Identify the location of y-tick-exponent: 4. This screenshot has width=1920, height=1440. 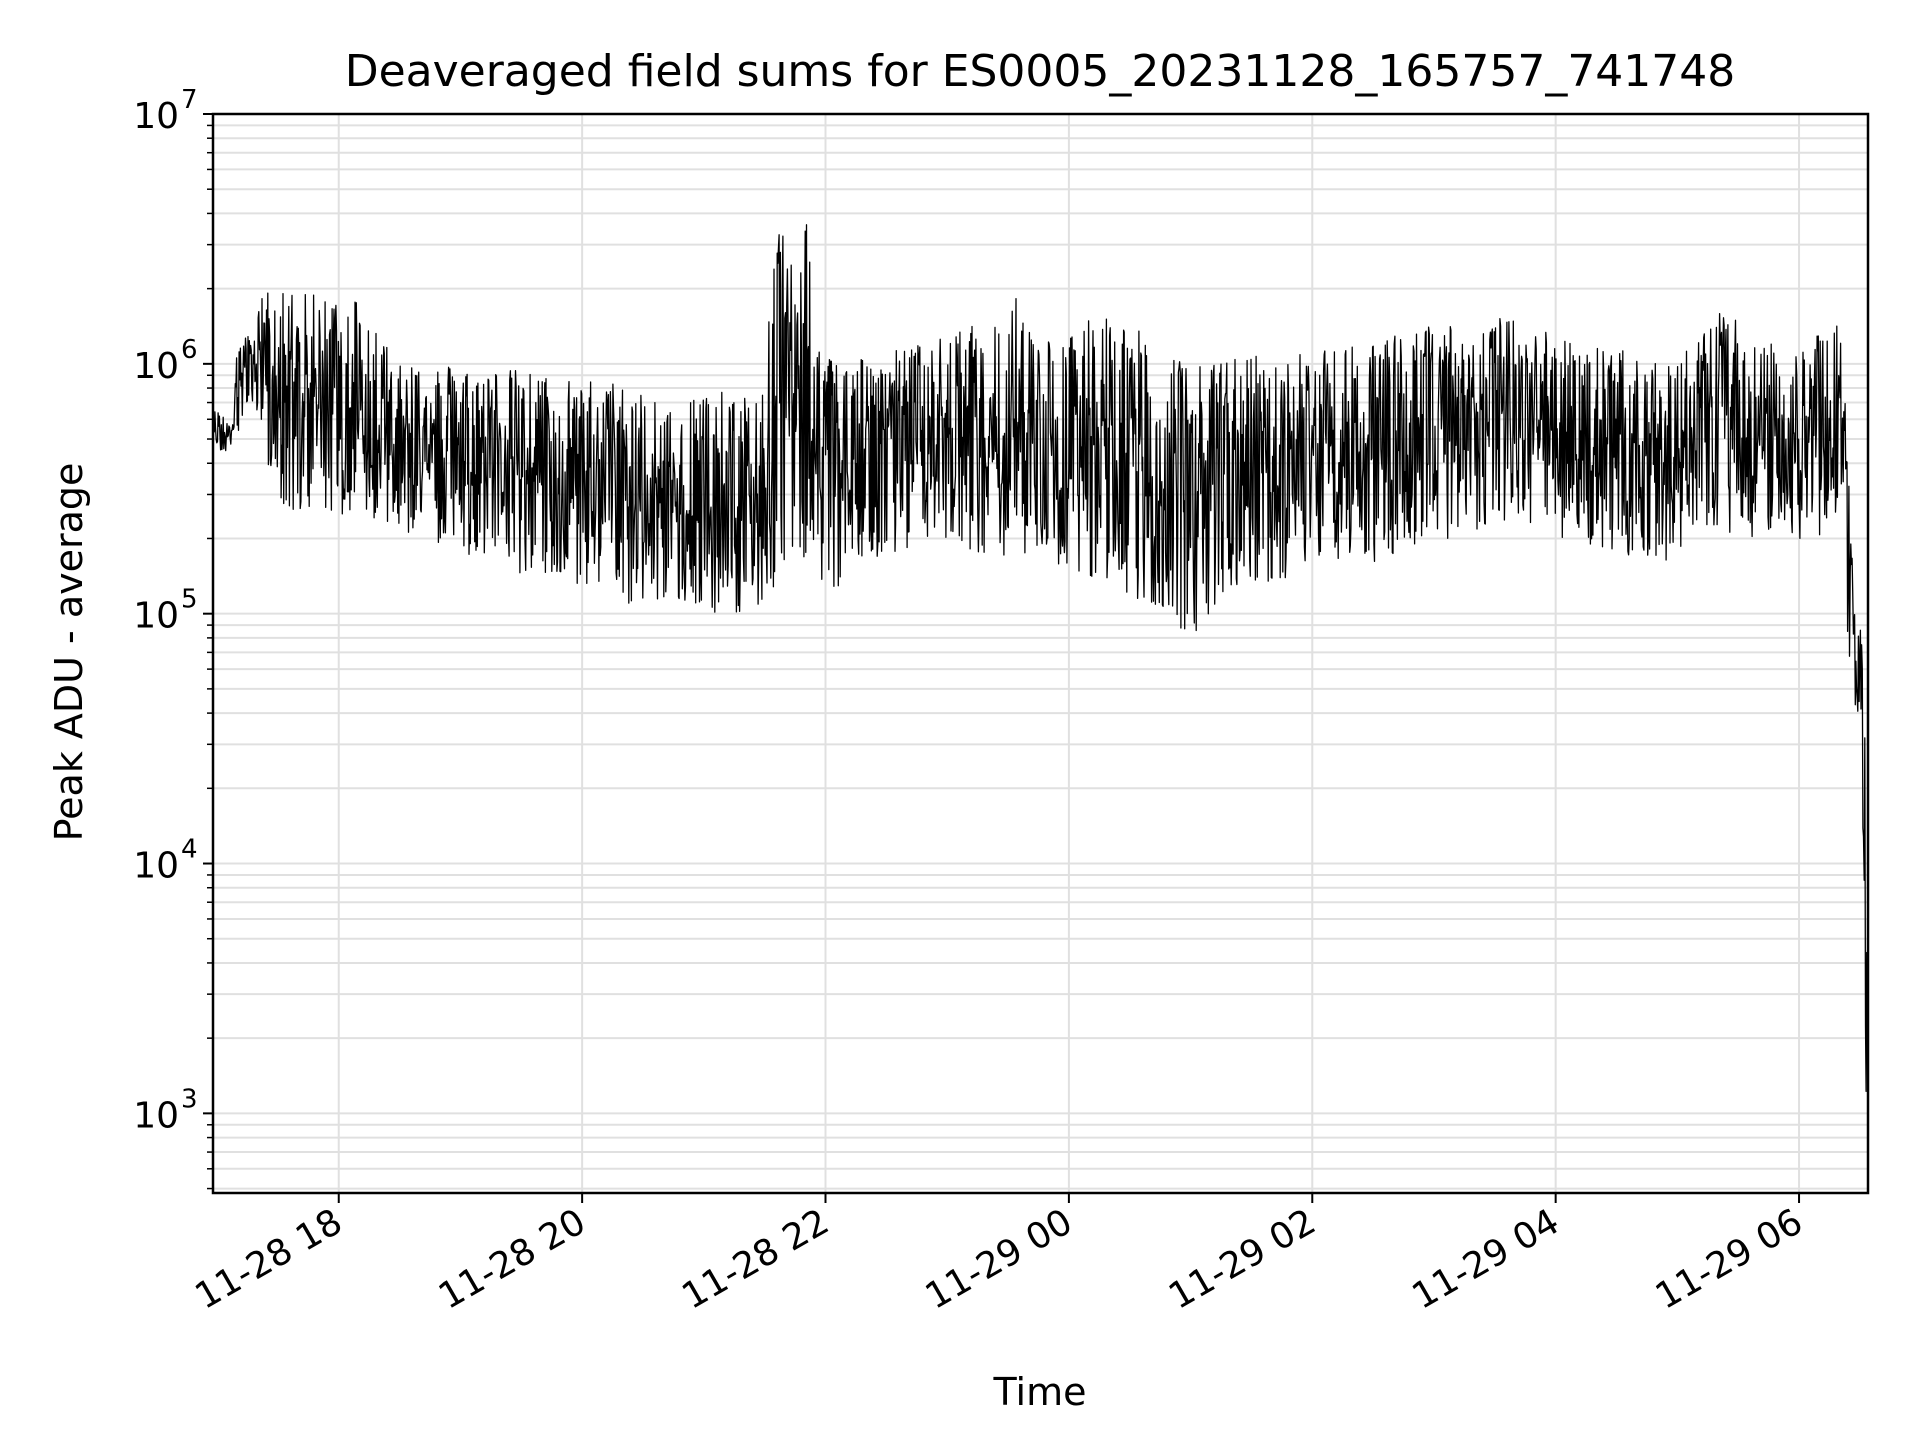
(189, 850).